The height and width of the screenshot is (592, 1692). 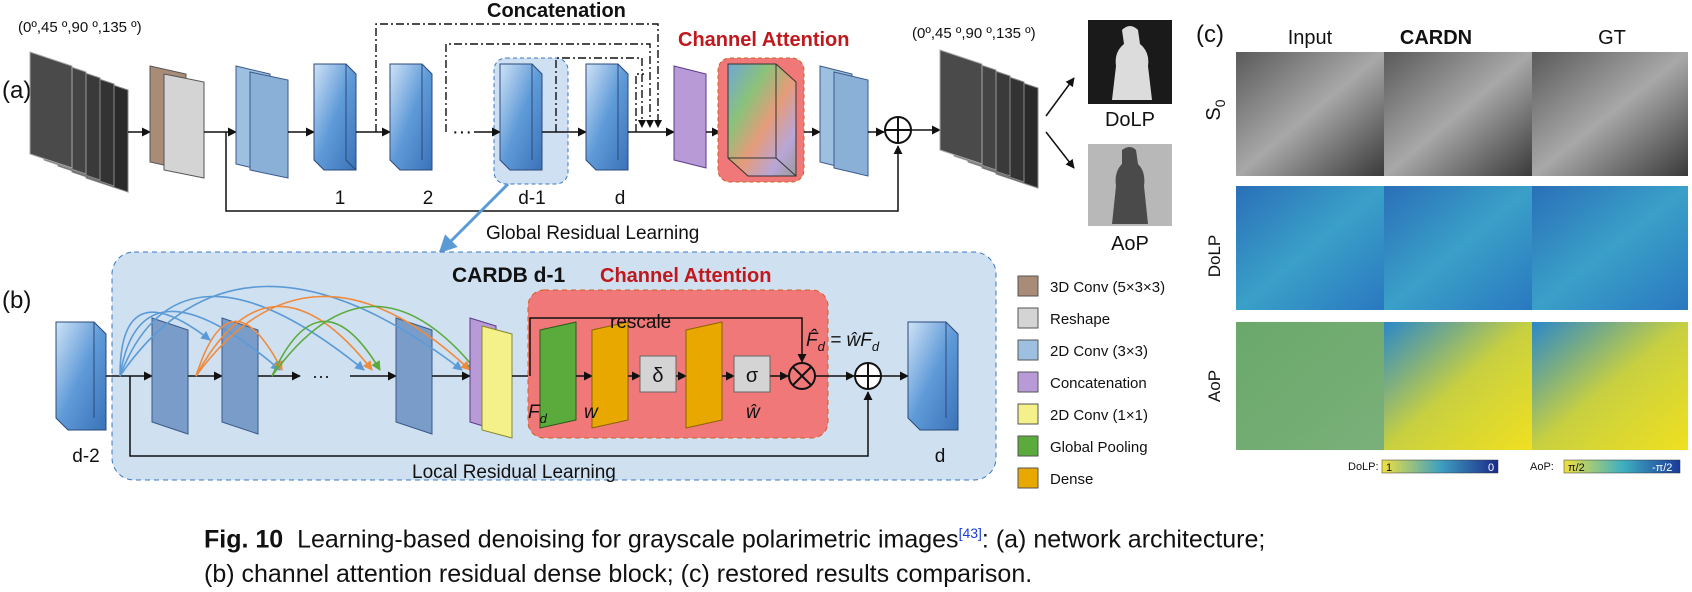 What do you see at coordinates (685, 276) in the screenshot?
I see `channel-attention-label-b: Channel Attention` at bounding box center [685, 276].